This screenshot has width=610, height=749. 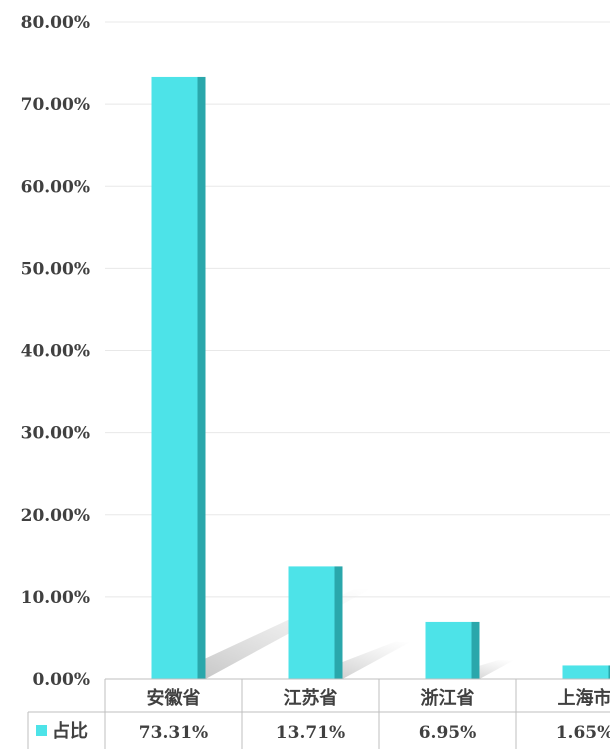 I want to click on y-tick-label: 50.00%, so click(x=55, y=269).